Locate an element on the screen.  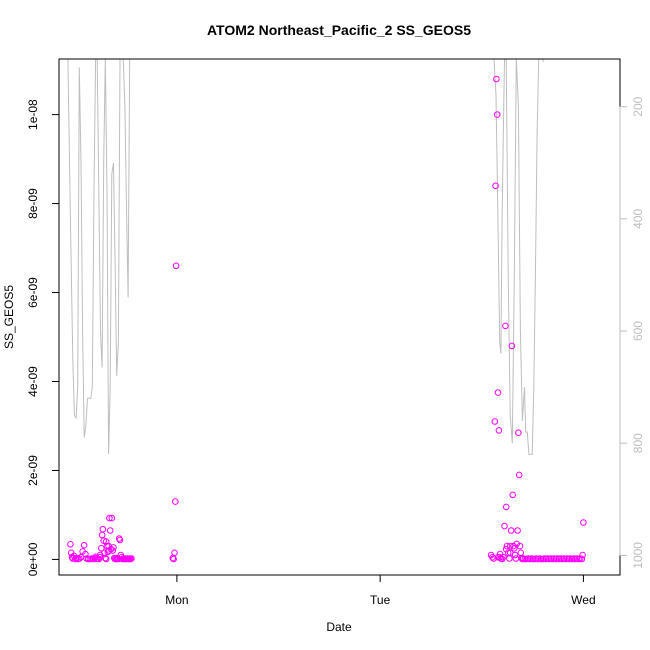
y-tick-label: 2e-09 is located at coordinates (33, 470).